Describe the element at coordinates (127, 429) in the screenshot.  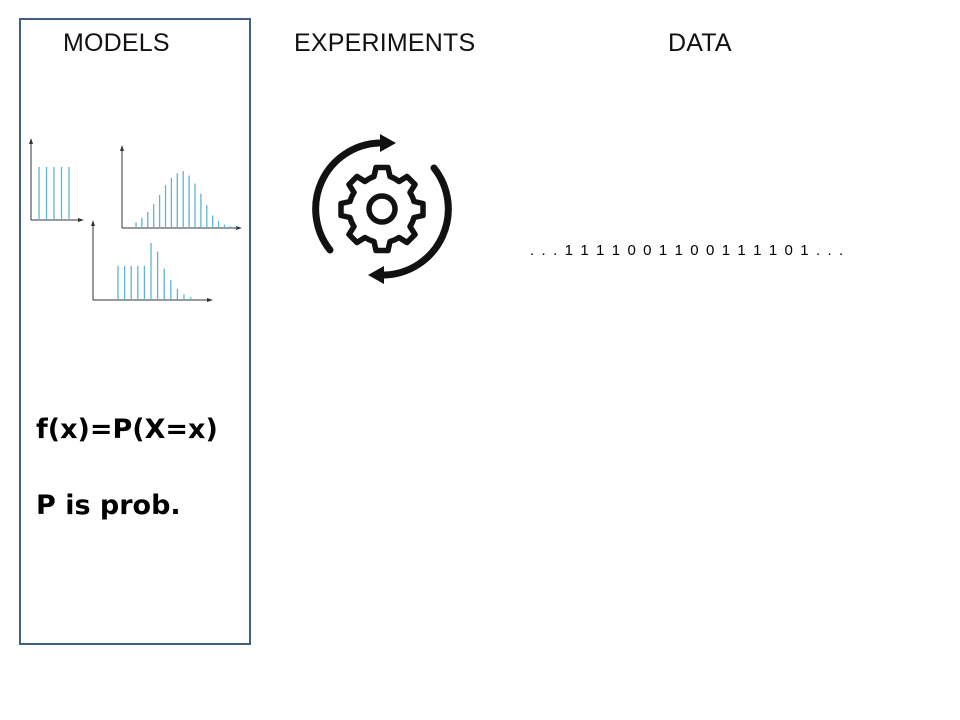
I see `pmf-formula: f(x)=P(X=x)` at that location.